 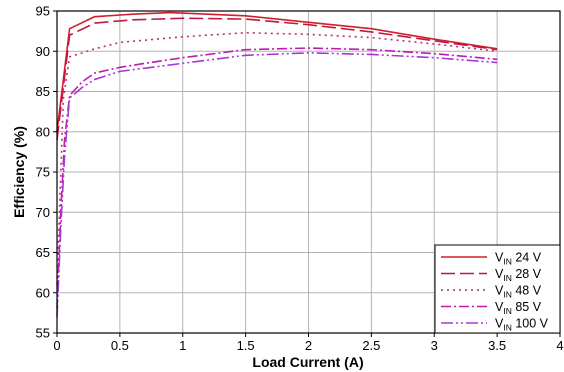 I want to click on y-tick-label: 70, so click(x=43, y=212).